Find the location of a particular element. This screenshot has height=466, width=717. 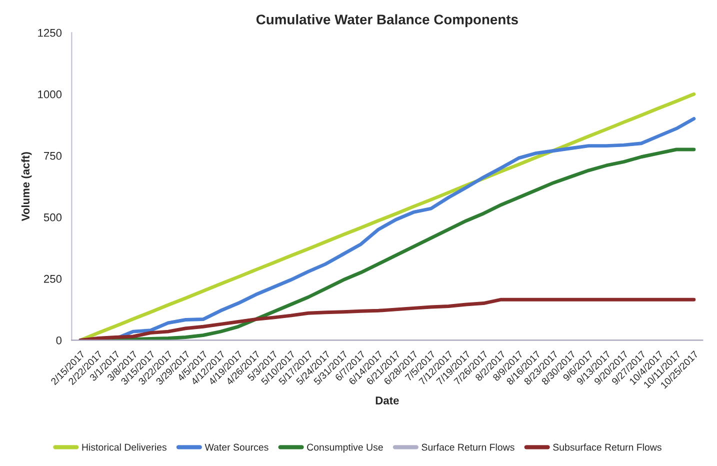

y-tick-label: 1250 is located at coordinates (50, 32).